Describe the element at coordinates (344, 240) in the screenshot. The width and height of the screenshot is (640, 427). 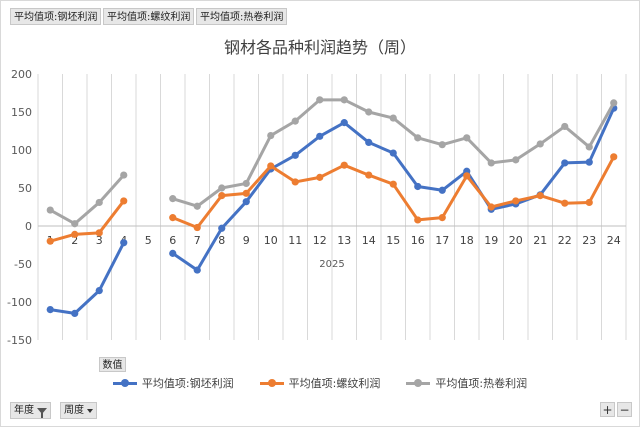
I see `x-tick-label: 13` at that location.